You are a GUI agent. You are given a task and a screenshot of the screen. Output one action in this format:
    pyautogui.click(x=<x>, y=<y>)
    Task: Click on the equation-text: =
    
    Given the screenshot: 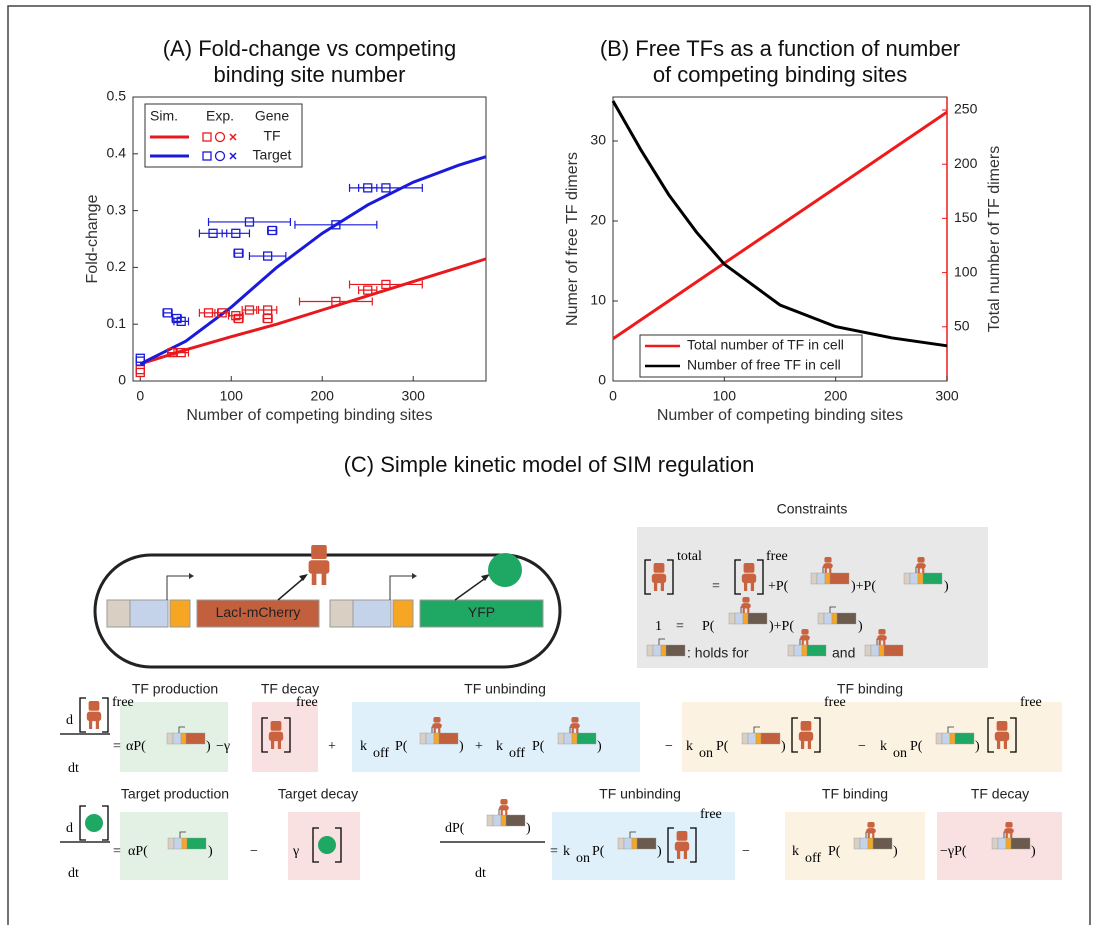 What is the action you would take?
    pyautogui.click(x=117, y=851)
    